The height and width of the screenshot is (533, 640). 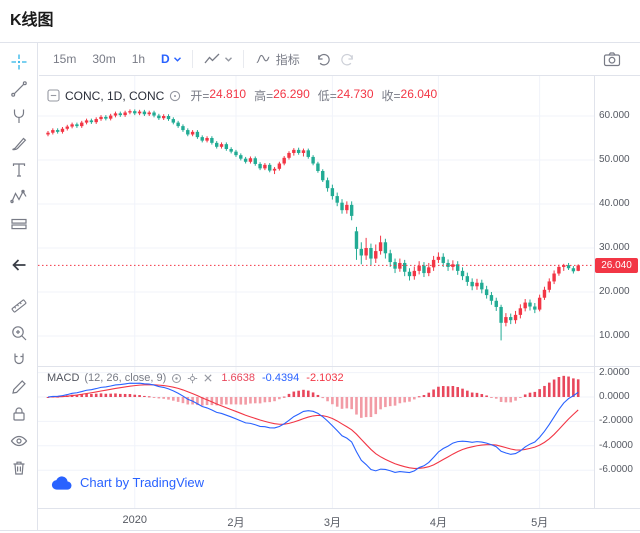 I want to click on eye-tool-icon, so click(x=19, y=440).